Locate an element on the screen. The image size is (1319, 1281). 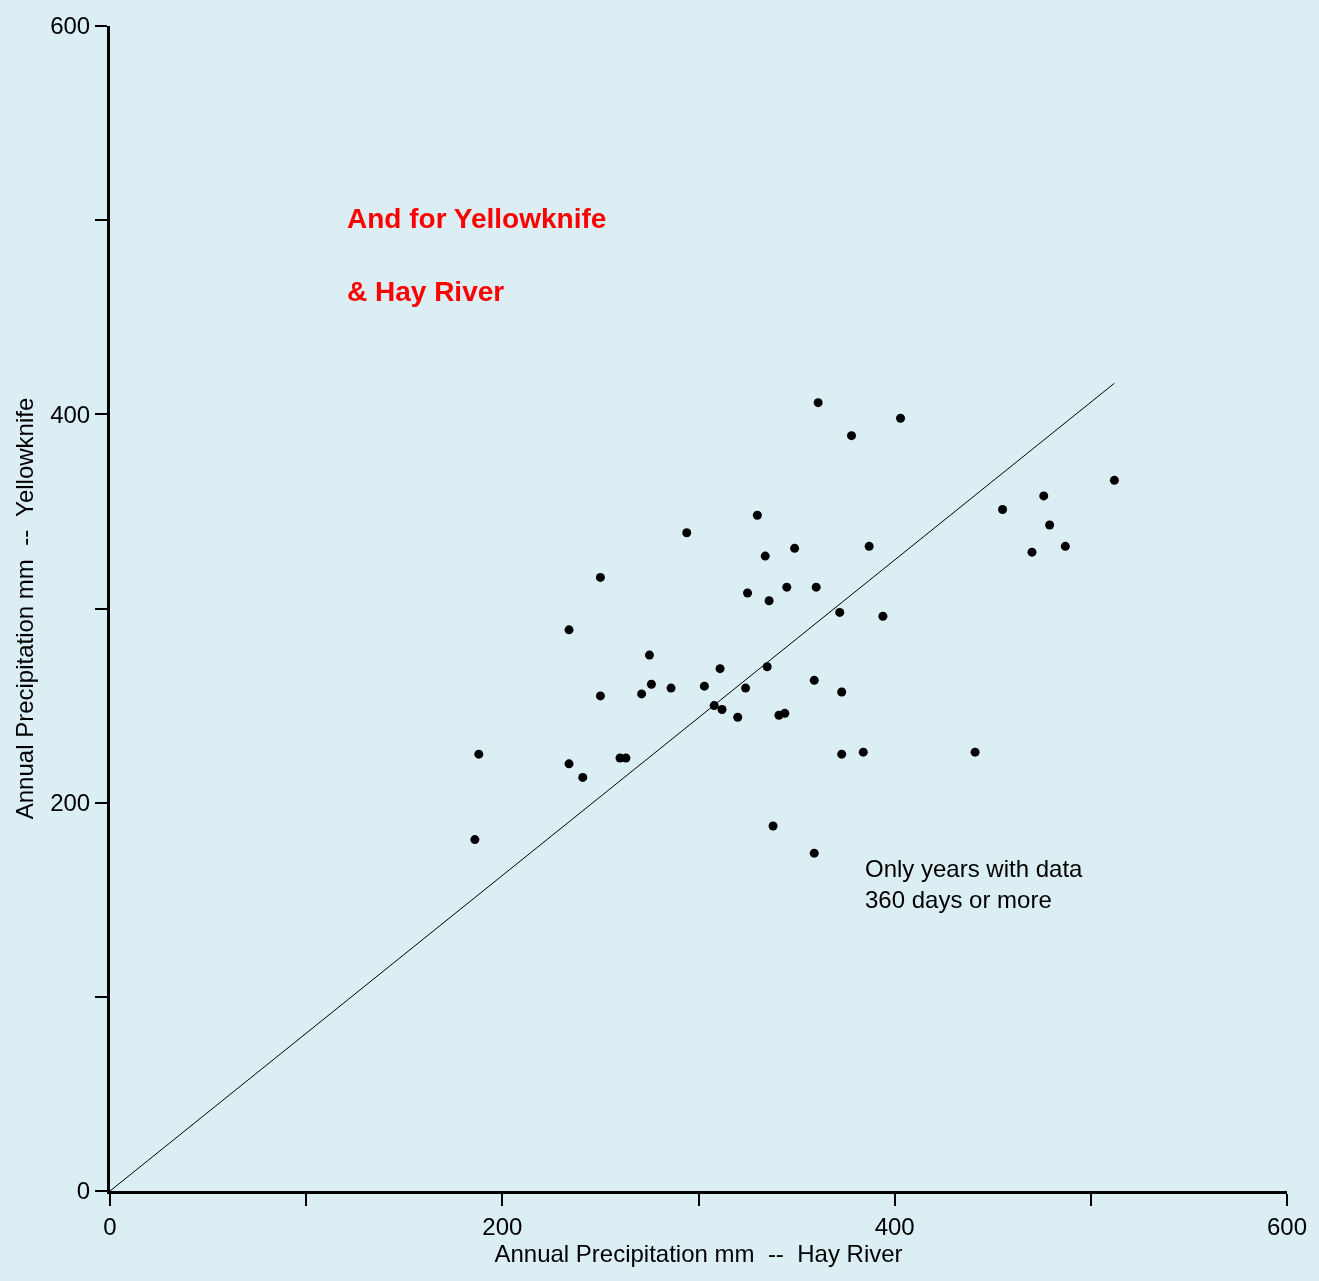
x-axis-title: Annual Precipitation mm -- Hay River is located at coordinates (698, 1253).